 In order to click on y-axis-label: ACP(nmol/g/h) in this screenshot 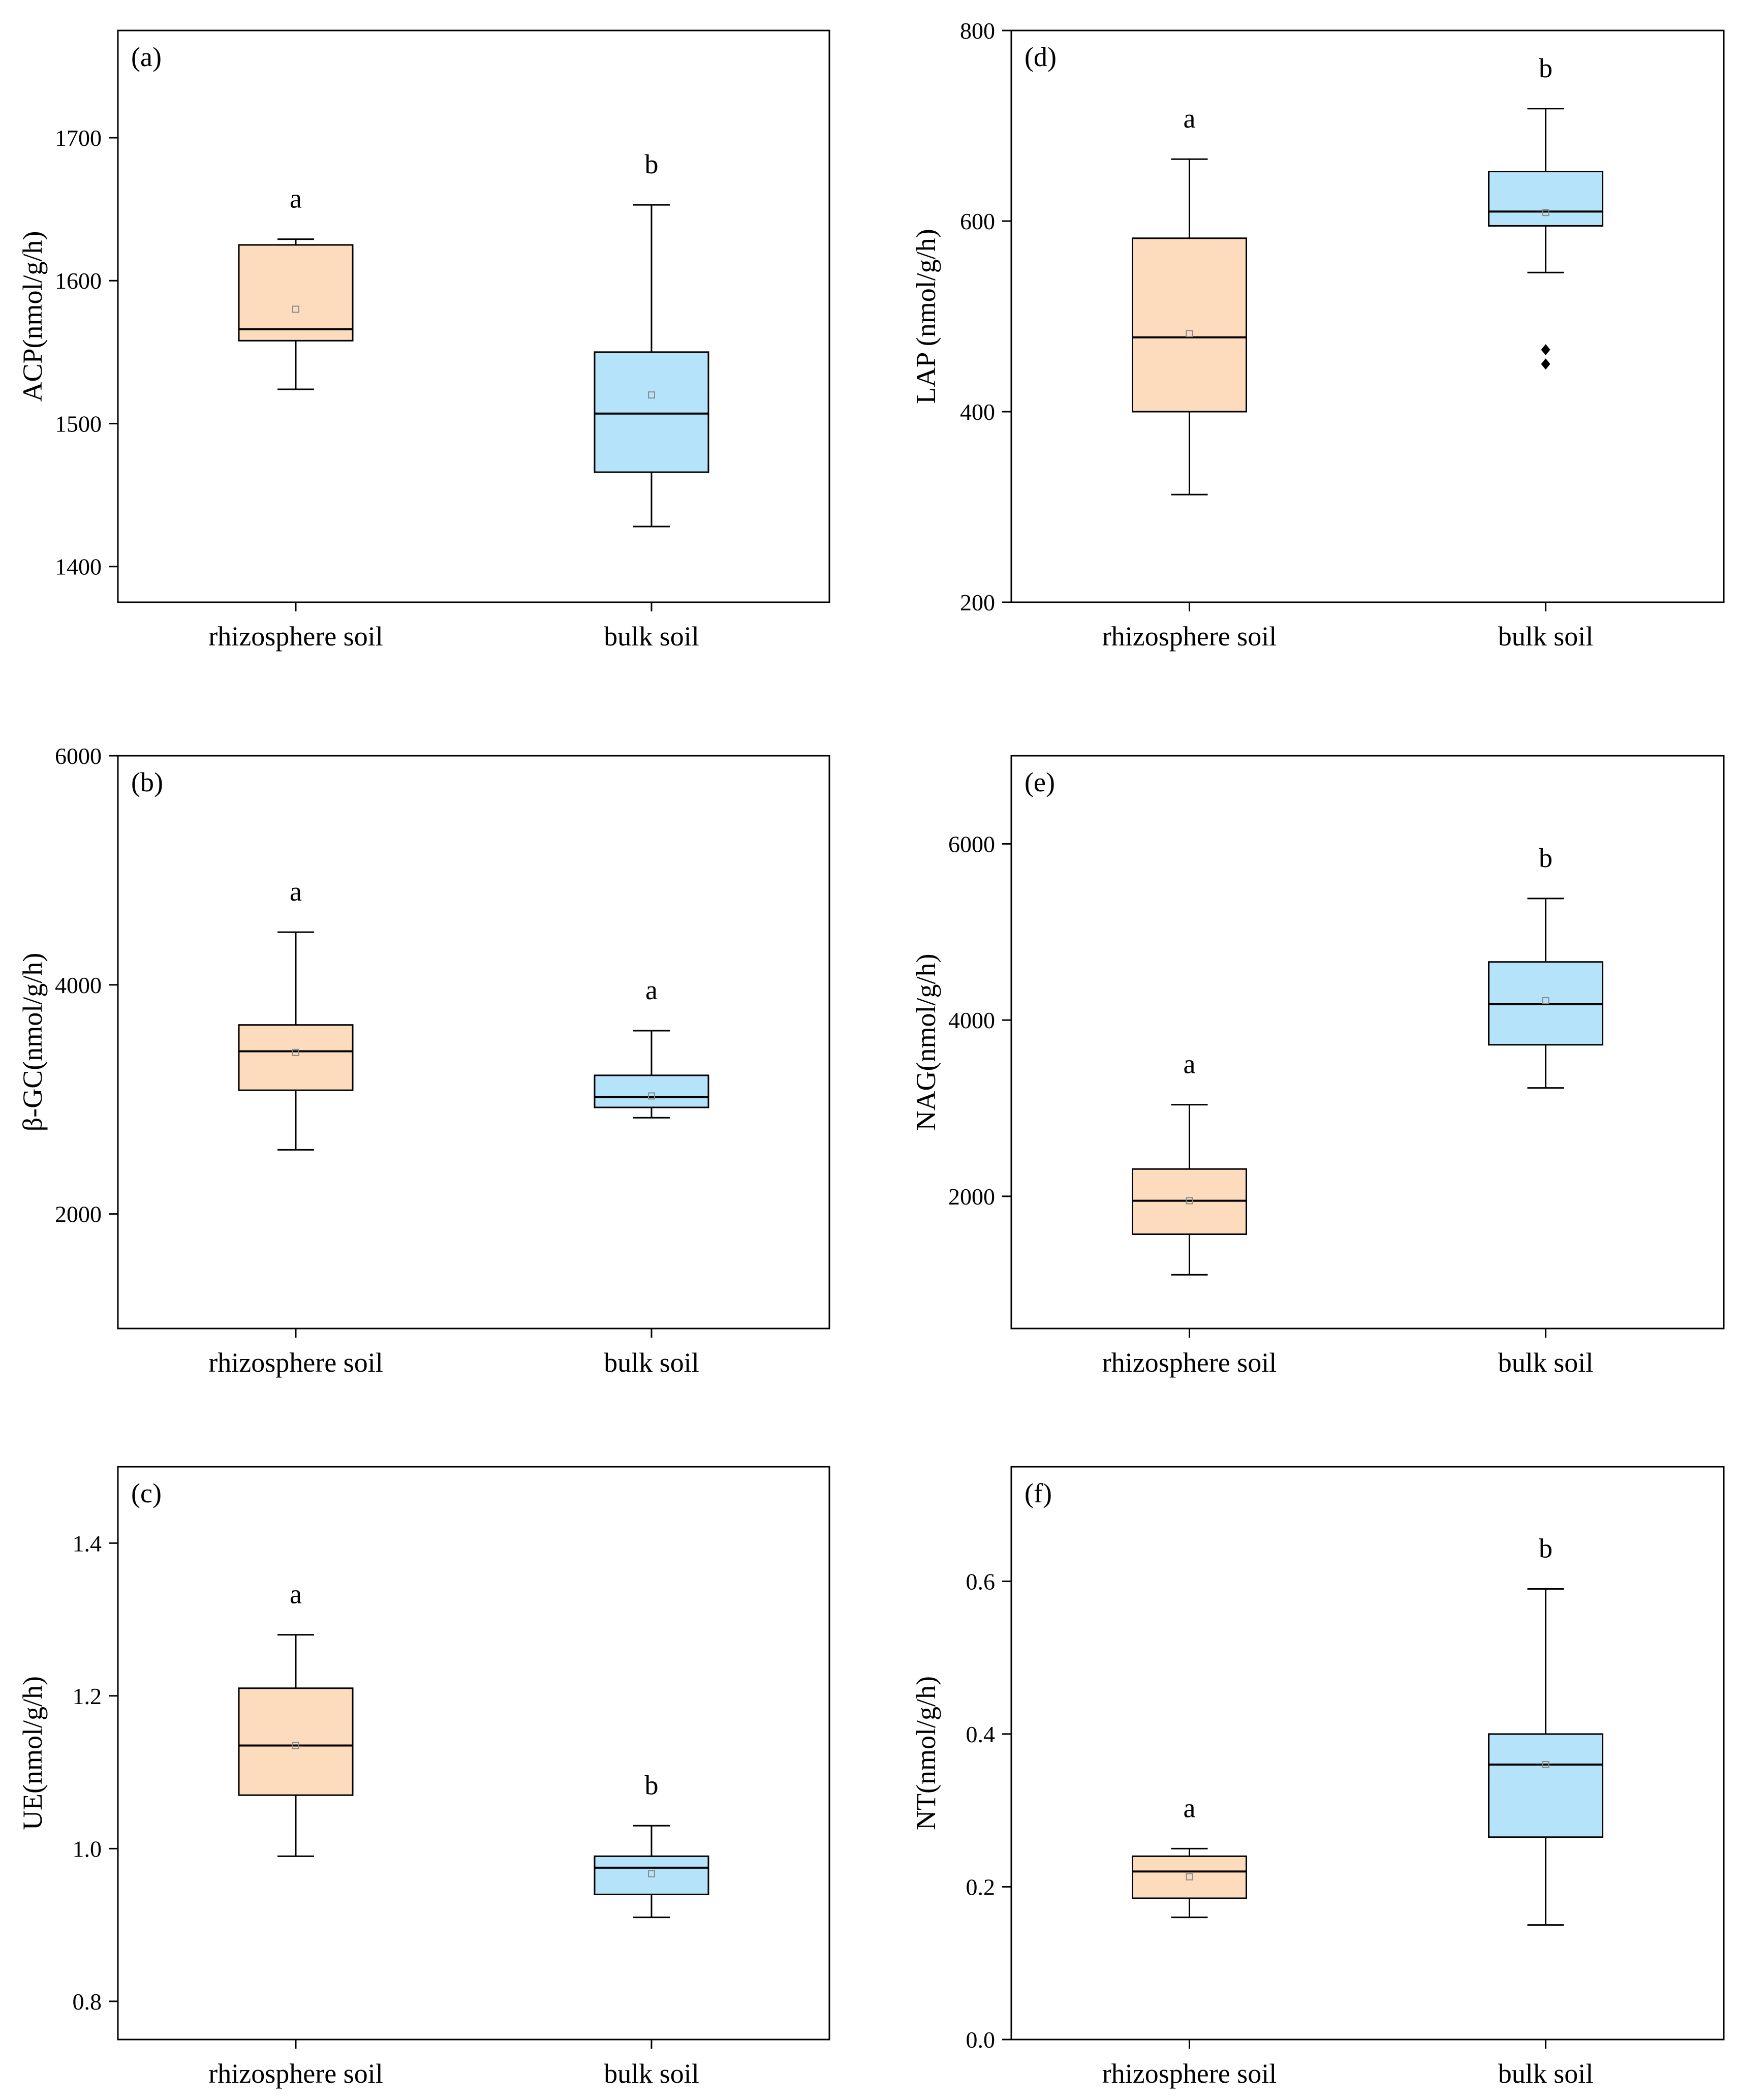, I will do `click(32, 316)`.